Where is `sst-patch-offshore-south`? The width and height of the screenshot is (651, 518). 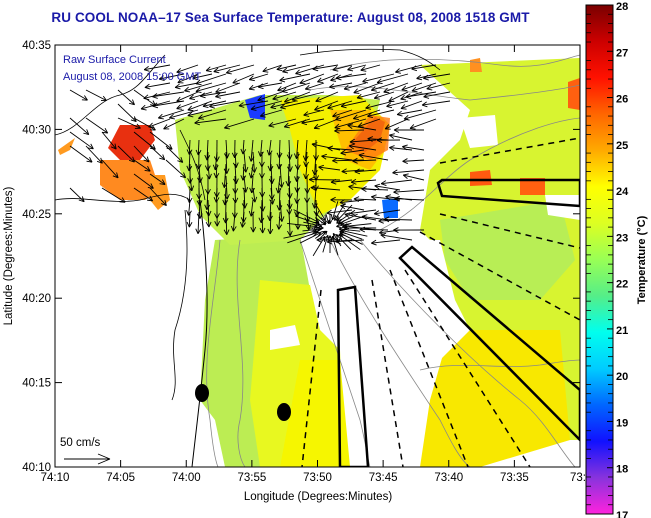
sst-patch-offshore-south is located at coordinates (495, 398).